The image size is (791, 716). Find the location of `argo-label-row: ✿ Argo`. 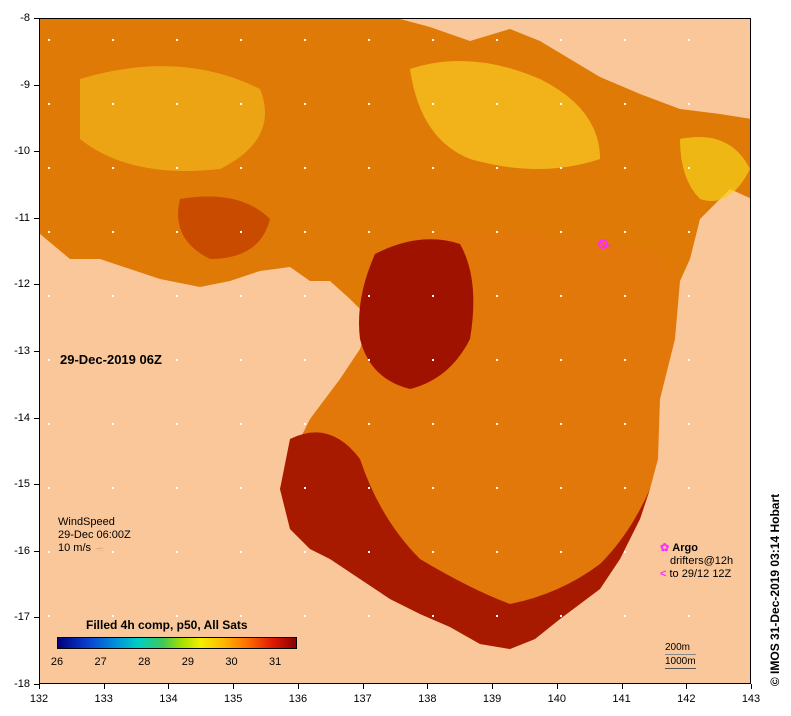

argo-label-row: ✿ Argo is located at coordinates (679, 548).